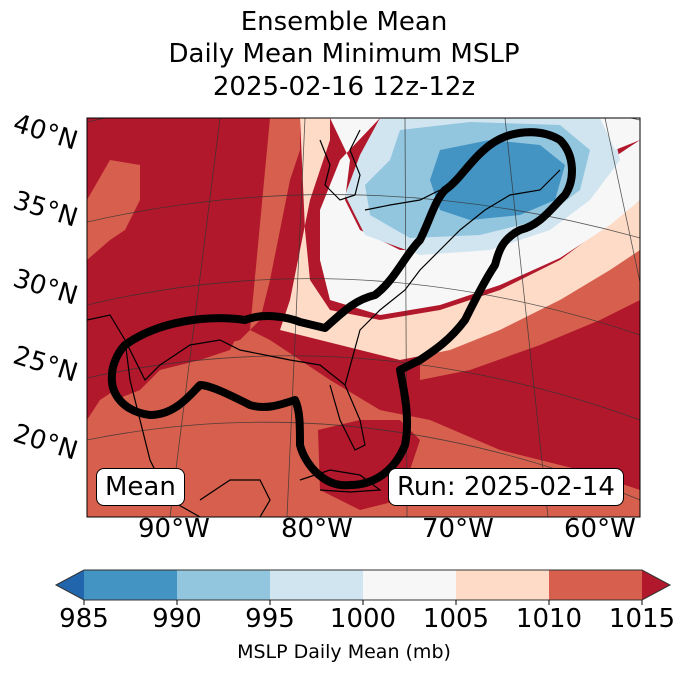 This screenshot has width=688, height=674. Describe the element at coordinates (113, 210) in the screenshot. I see `field-1010-west` at that location.